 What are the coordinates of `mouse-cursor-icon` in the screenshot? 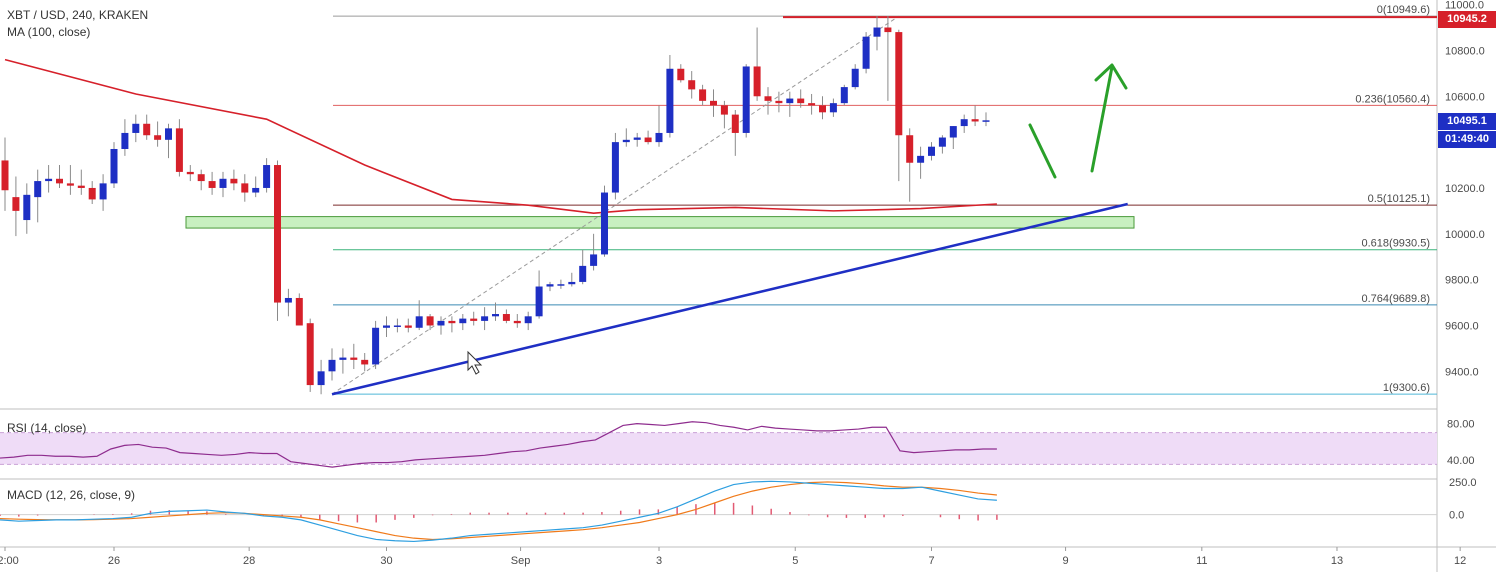 It's located at (475, 362).